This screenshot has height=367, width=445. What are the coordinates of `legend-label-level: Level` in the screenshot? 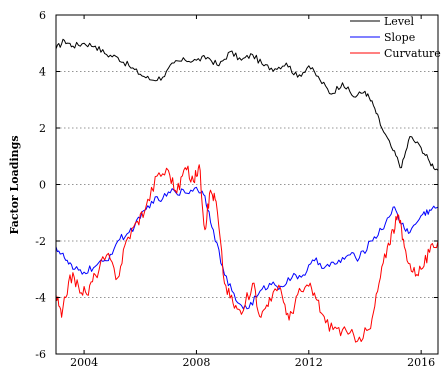 It's located at (399, 21).